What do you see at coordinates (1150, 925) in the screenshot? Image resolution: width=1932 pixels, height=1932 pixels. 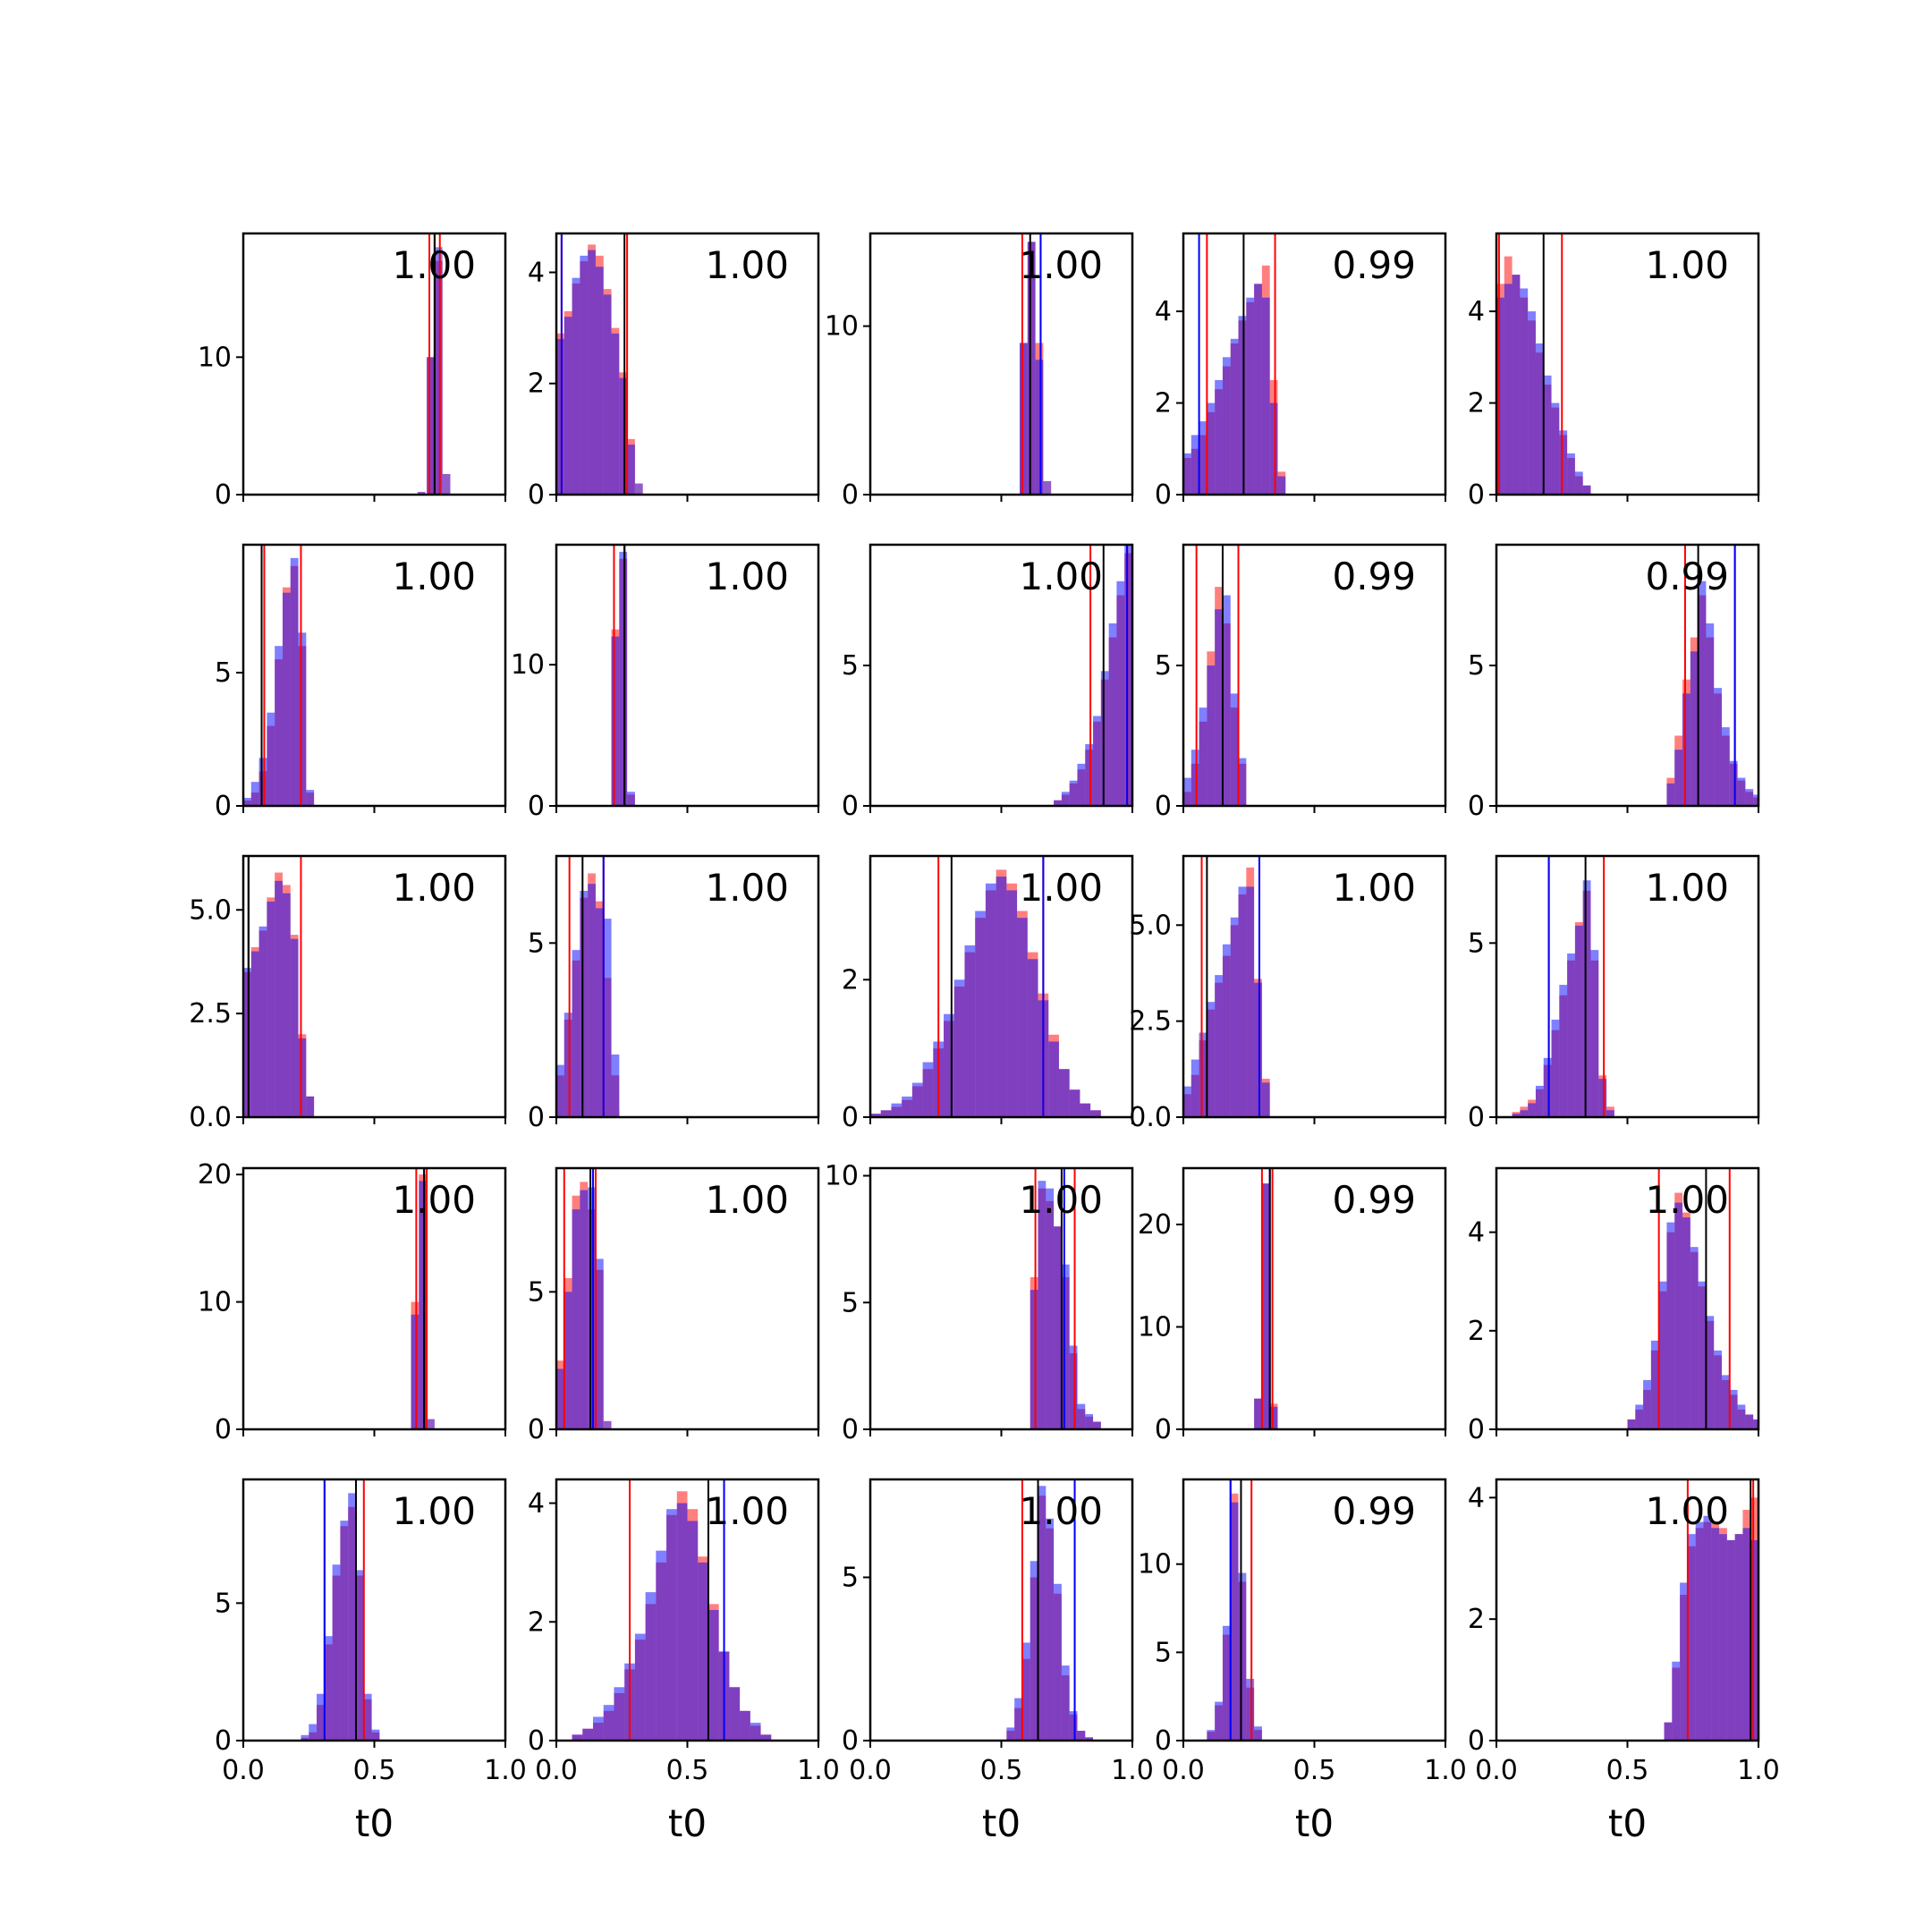 I see `y-tick-label: 5.0` at bounding box center [1150, 925].